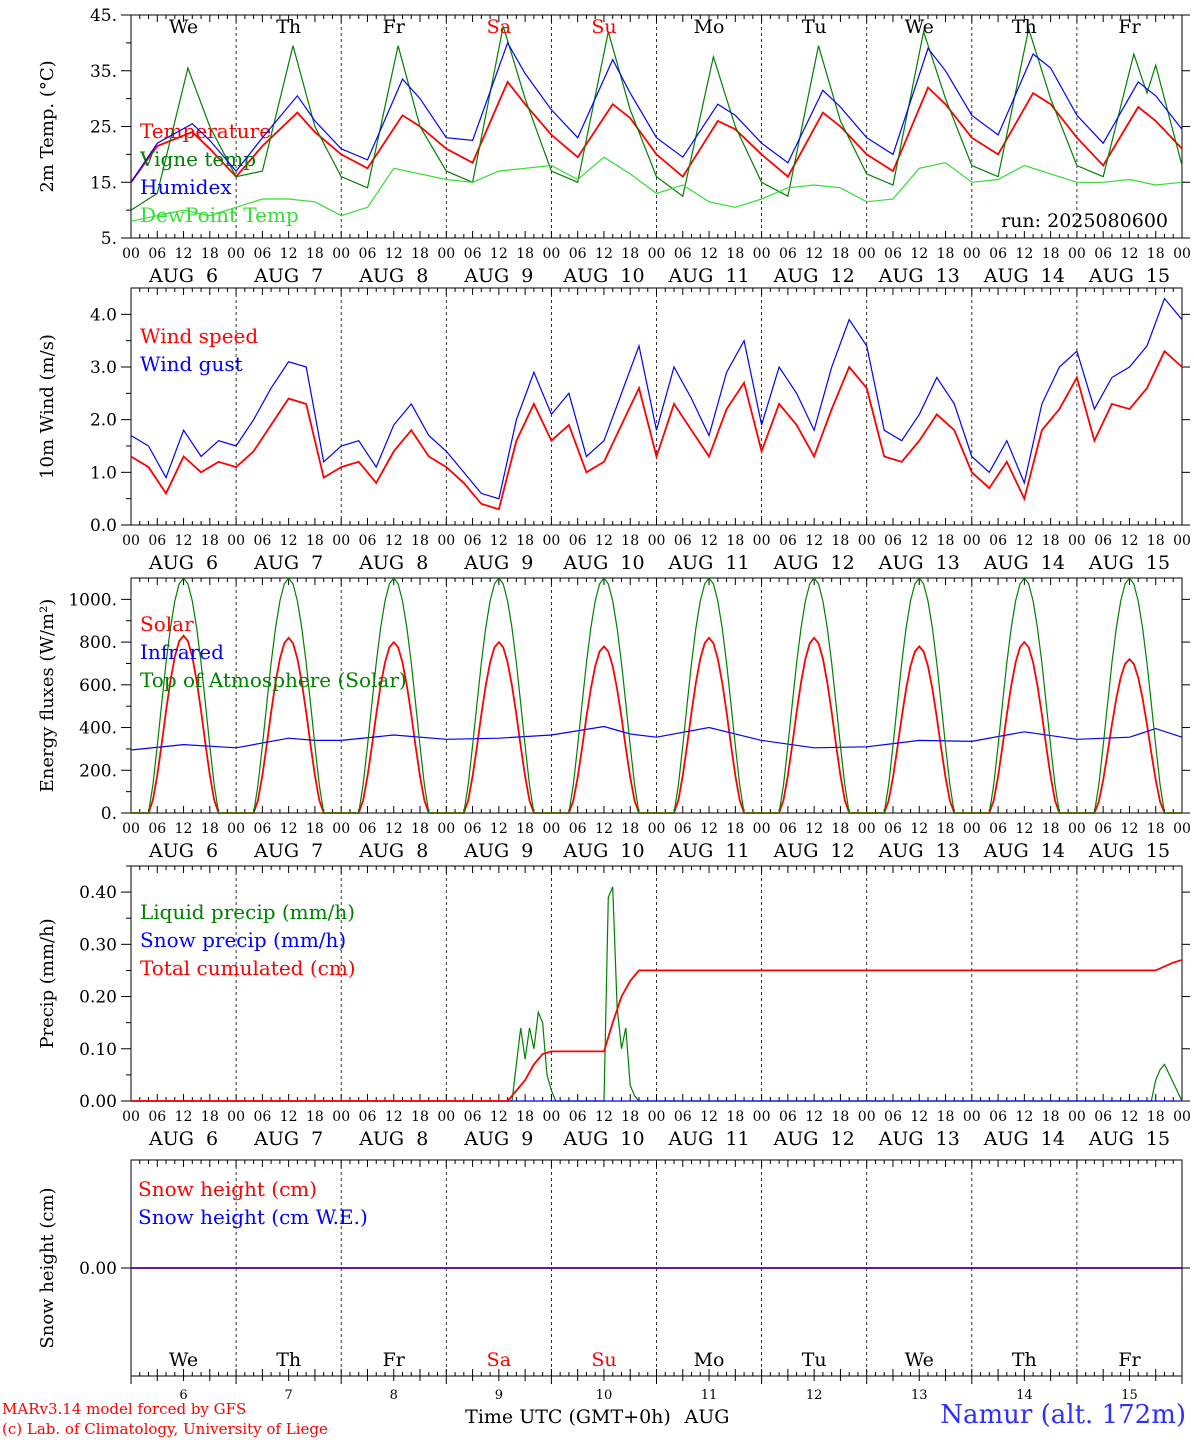 This screenshot has height=1440, width=1194. Describe the element at coordinates (499, 27) in the screenshot. I see `weekday-label-top: Sa` at that location.